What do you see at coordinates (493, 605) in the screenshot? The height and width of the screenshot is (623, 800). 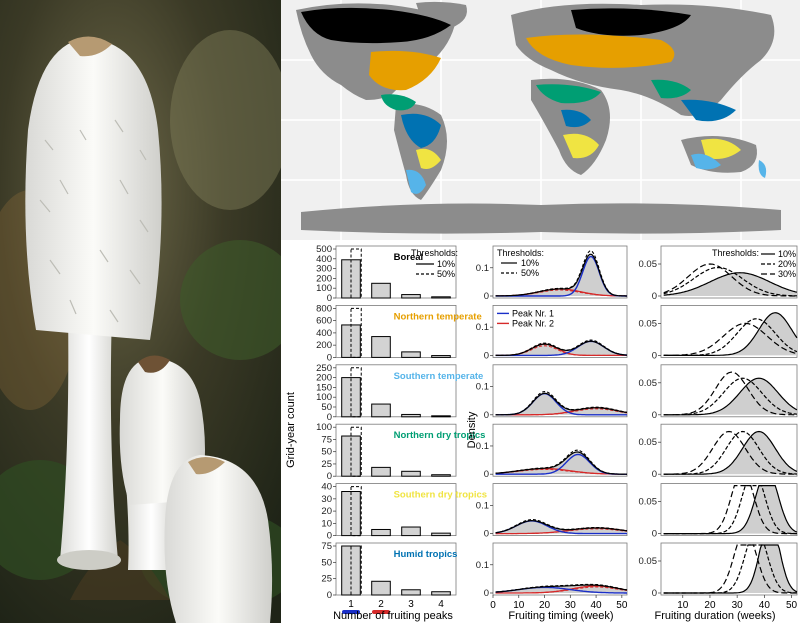 I see `xtick-label: 0` at bounding box center [493, 605].